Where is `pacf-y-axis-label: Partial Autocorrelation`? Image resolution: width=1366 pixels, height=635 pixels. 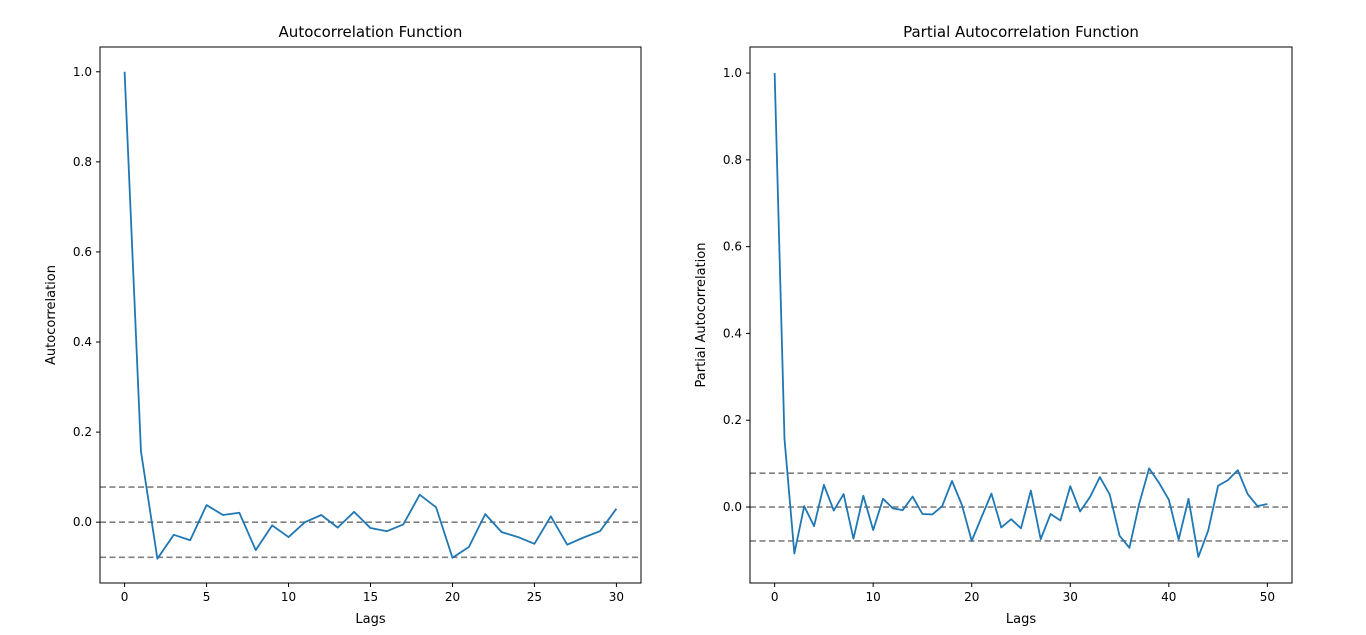 pacf-y-axis-label: Partial Autocorrelation is located at coordinates (701, 315).